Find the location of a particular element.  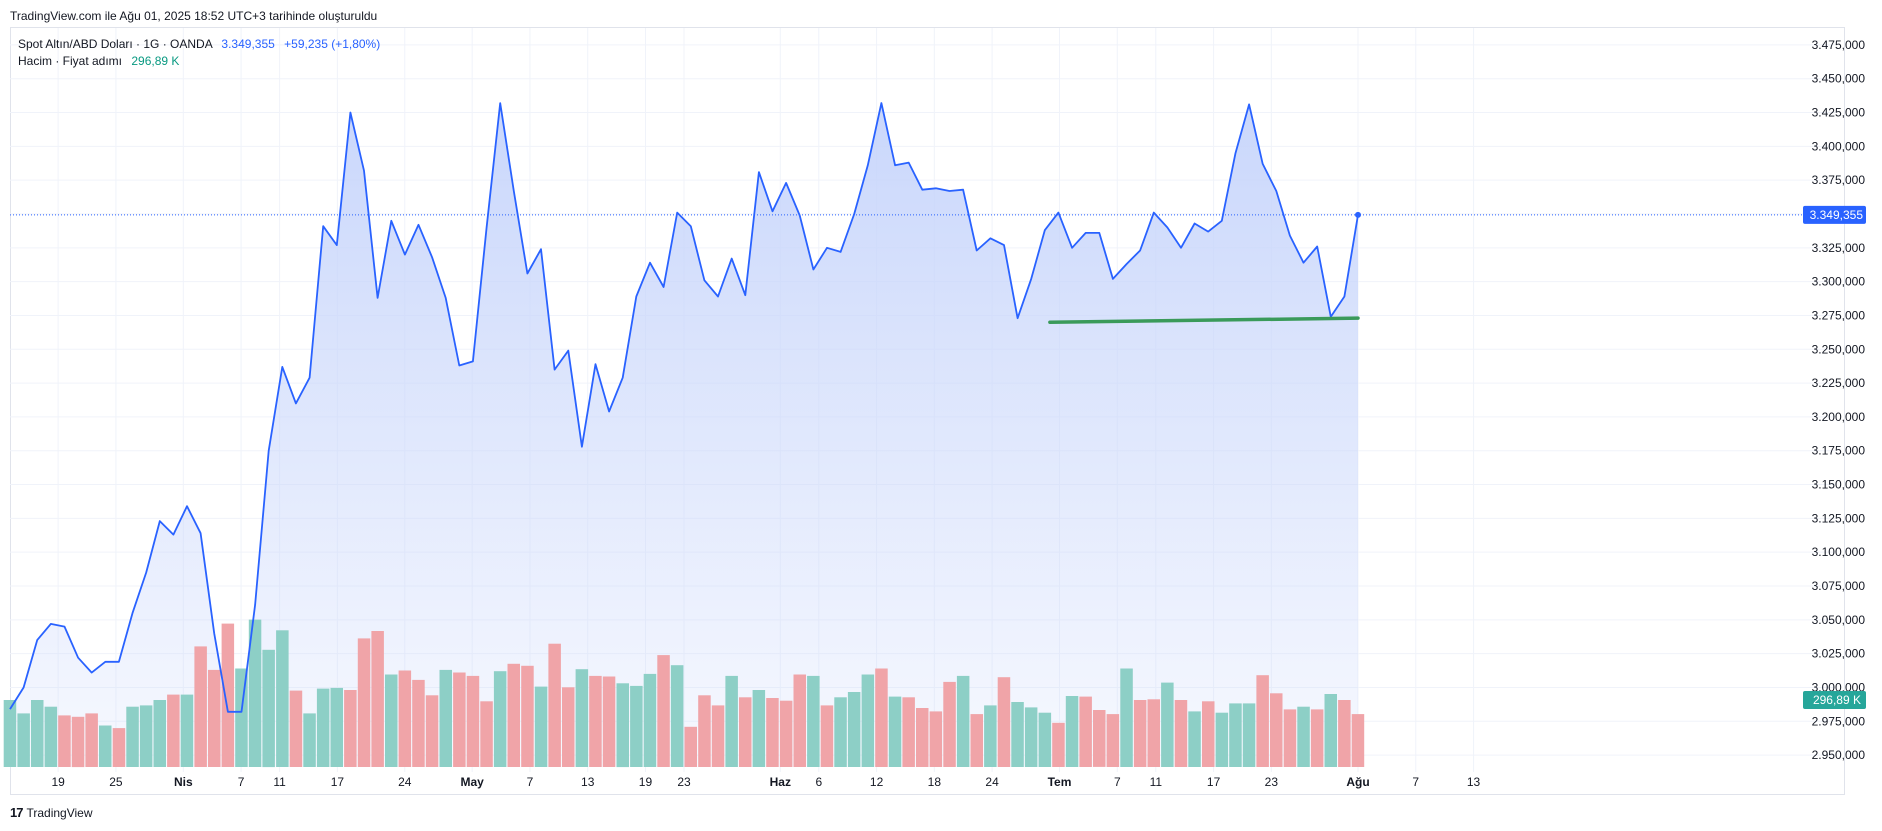

x-tick-label: 24 is located at coordinates (405, 782).